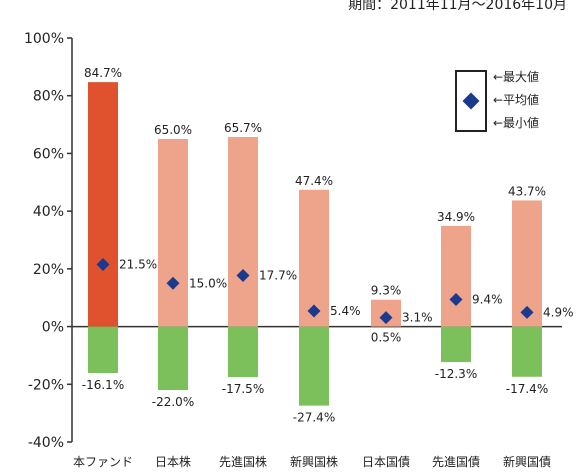 The height and width of the screenshot is (473, 577). What do you see at coordinates (138, 265) in the screenshot?
I see `average-value-label: 21.5%` at bounding box center [138, 265].